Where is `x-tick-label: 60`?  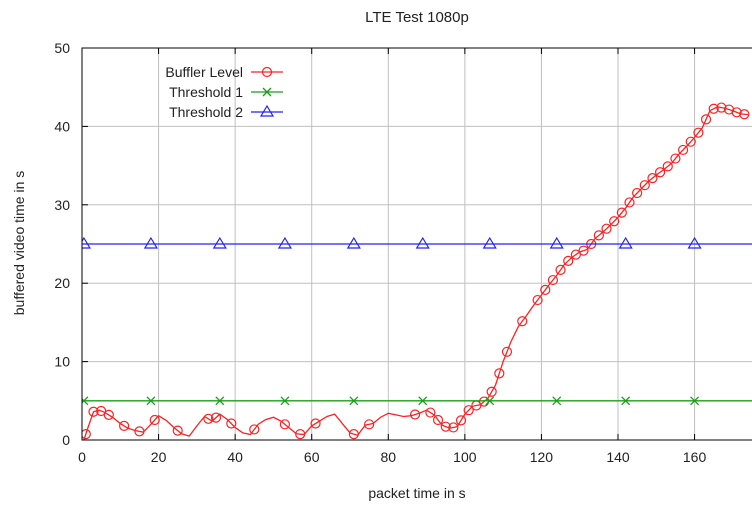
x-tick-label: 60 is located at coordinates (312, 457).